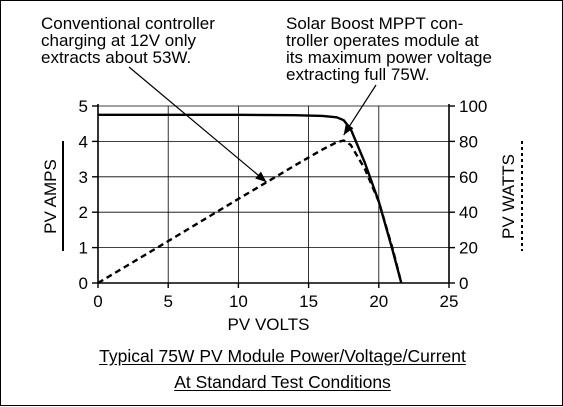 This screenshot has height=407, width=563. Describe the element at coordinates (449, 301) in the screenshot. I see `x-tick-label: 25` at that location.